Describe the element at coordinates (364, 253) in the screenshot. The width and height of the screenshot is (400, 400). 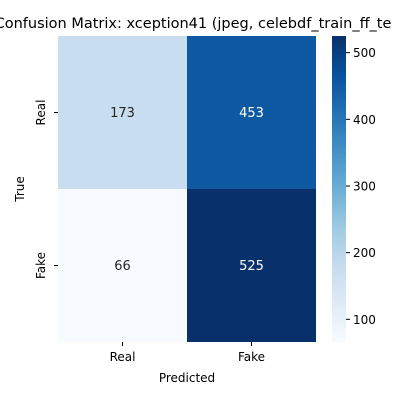
I see `colorbar-tick-label: 200` at that location.